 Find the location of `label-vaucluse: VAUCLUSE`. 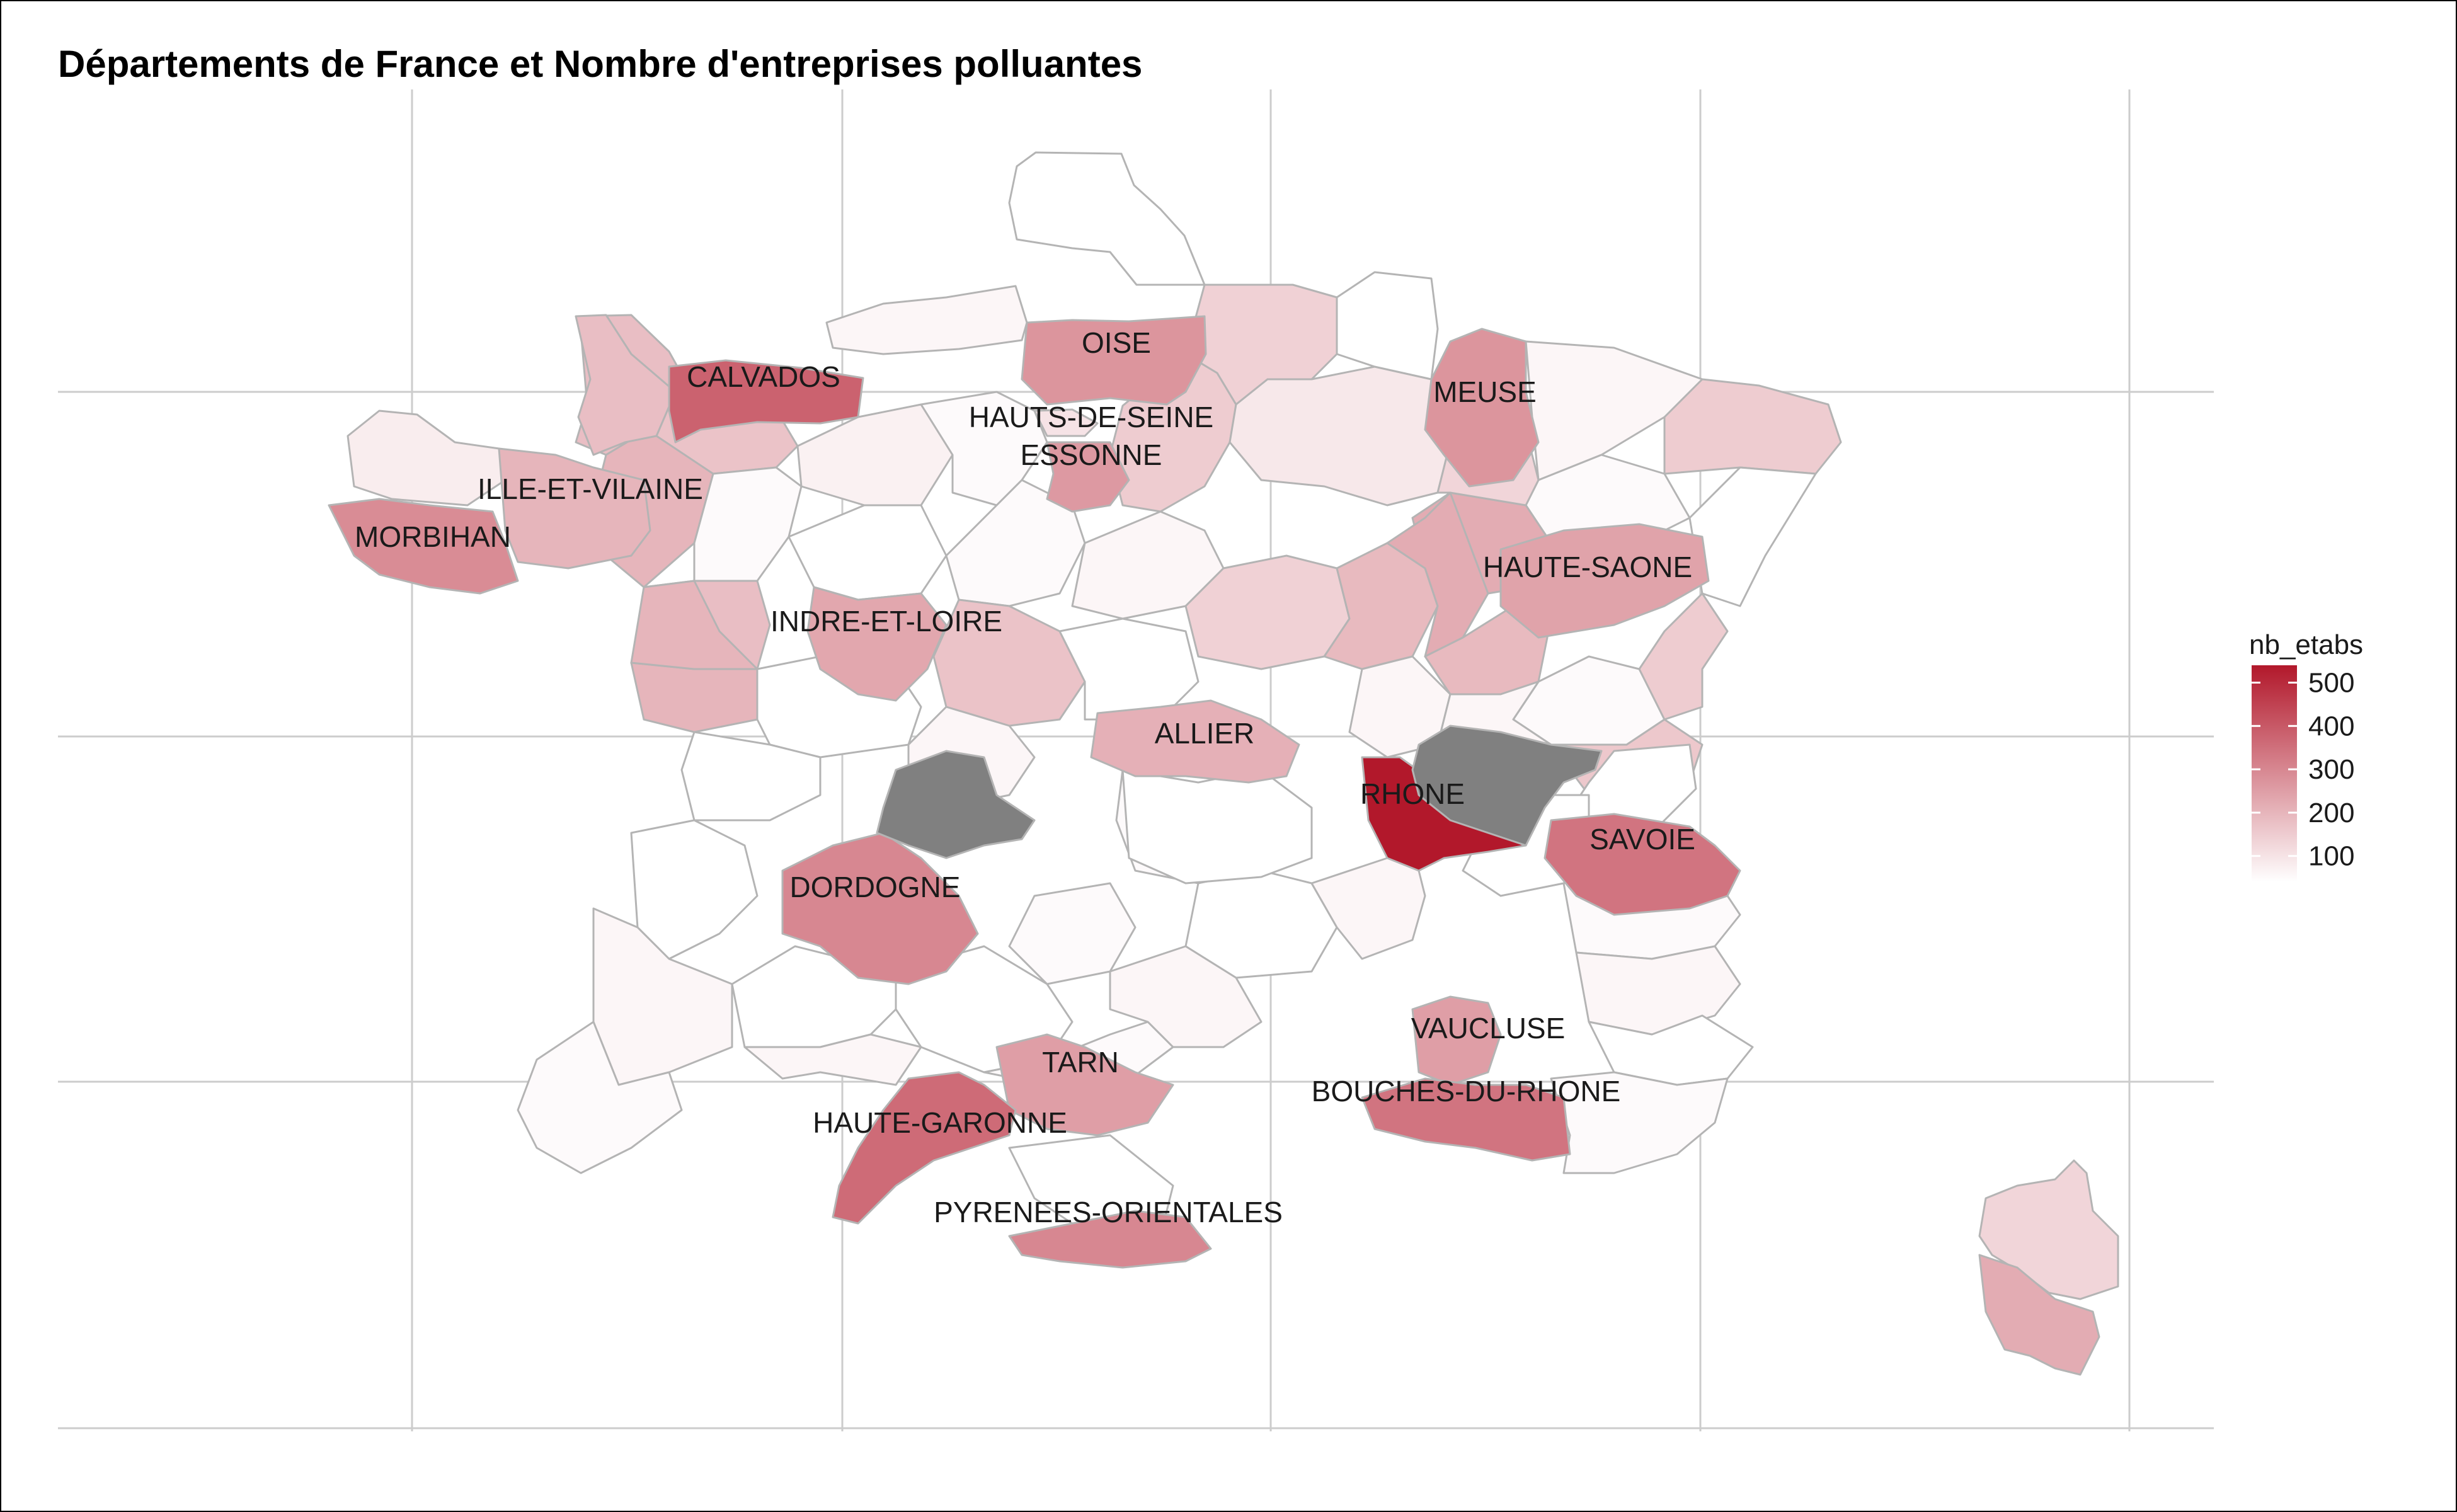

label-vaucluse: VAUCLUSE is located at coordinates (1488, 1028).